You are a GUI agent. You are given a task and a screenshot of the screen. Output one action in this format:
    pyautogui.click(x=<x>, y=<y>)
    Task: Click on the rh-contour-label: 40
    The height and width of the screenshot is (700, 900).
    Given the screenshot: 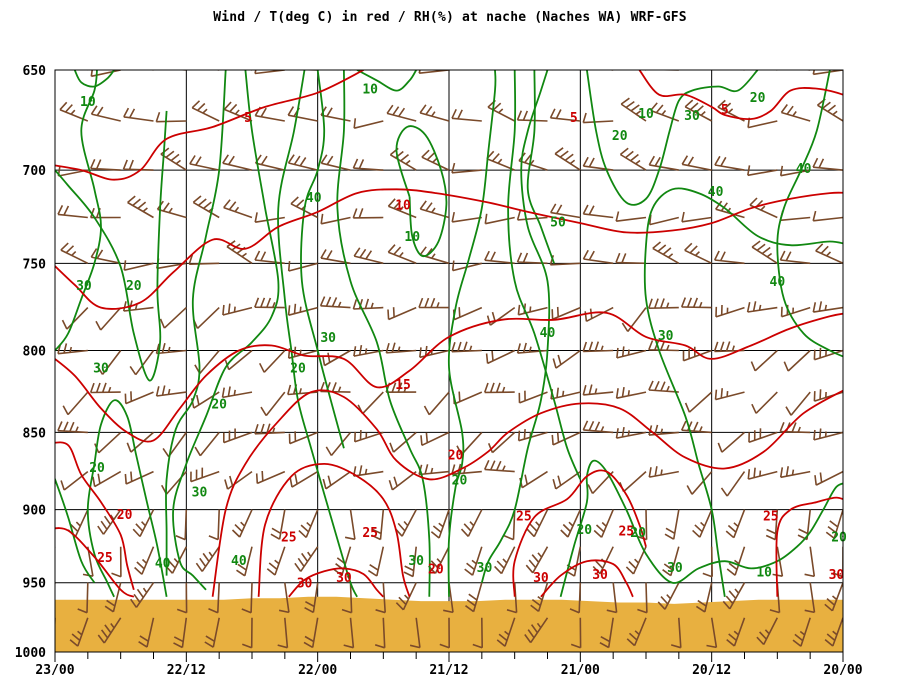 What is the action you would take?
    pyautogui.click(x=314, y=198)
    